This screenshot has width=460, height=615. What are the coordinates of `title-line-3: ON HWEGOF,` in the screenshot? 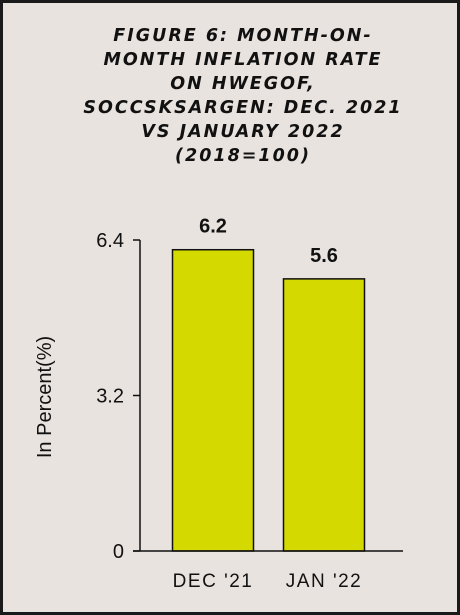 It's located at (243, 84).